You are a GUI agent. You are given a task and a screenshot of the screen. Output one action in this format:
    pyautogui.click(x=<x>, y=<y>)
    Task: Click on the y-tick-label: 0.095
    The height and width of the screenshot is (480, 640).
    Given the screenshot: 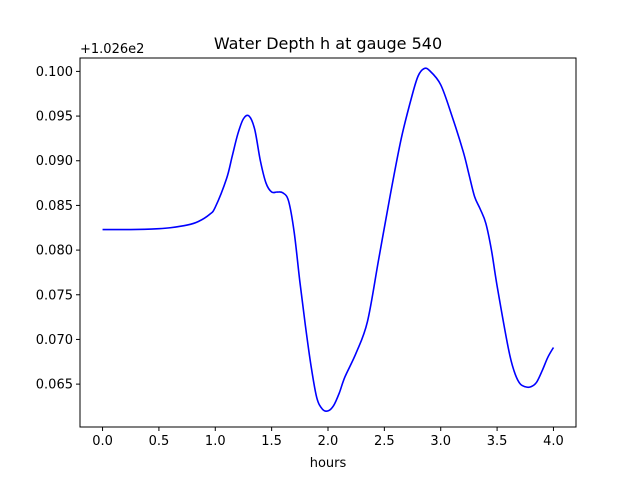 What is the action you would take?
    pyautogui.click(x=54, y=117)
    